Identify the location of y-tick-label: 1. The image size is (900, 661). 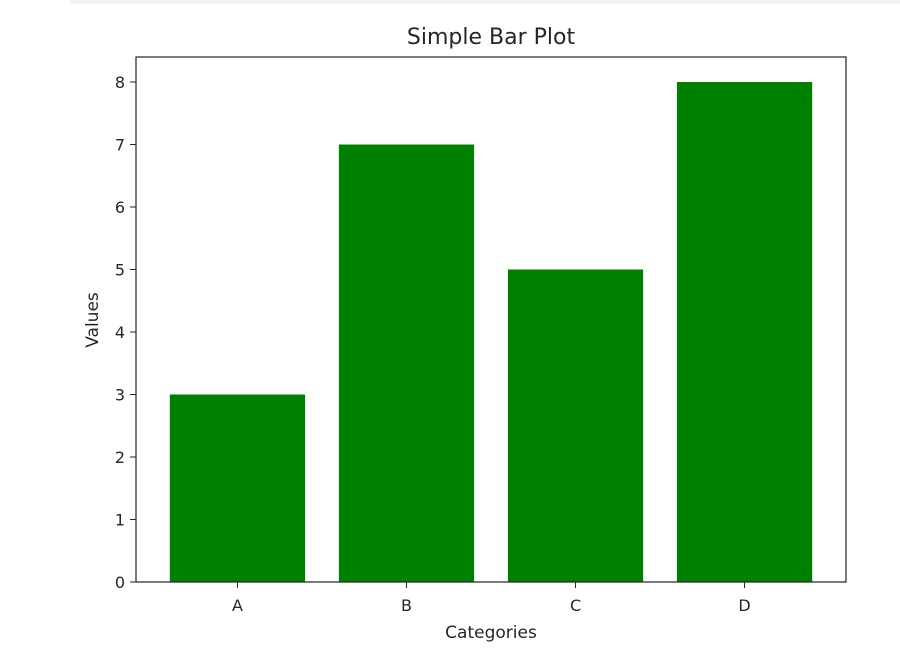
(120, 520).